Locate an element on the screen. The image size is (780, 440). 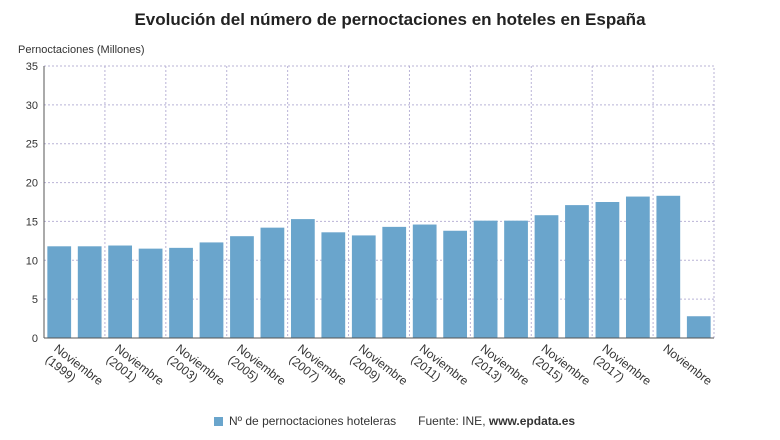
bar-2004 is located at coordinates (211, 290).